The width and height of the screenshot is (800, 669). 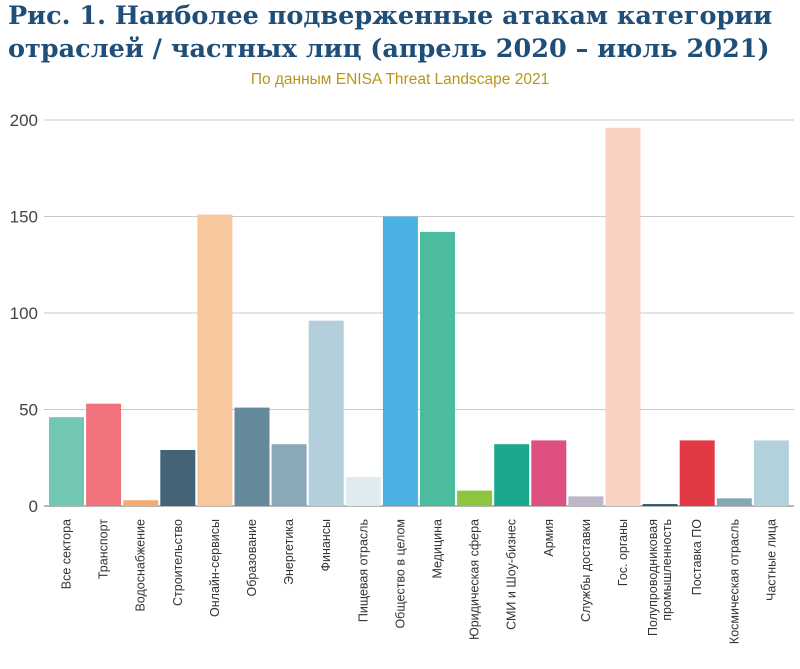 What do you see at coordinates (697, 557) in the screenshot?
I see `x-category-label: Поставка ПО` at bounding box center [697, 557].